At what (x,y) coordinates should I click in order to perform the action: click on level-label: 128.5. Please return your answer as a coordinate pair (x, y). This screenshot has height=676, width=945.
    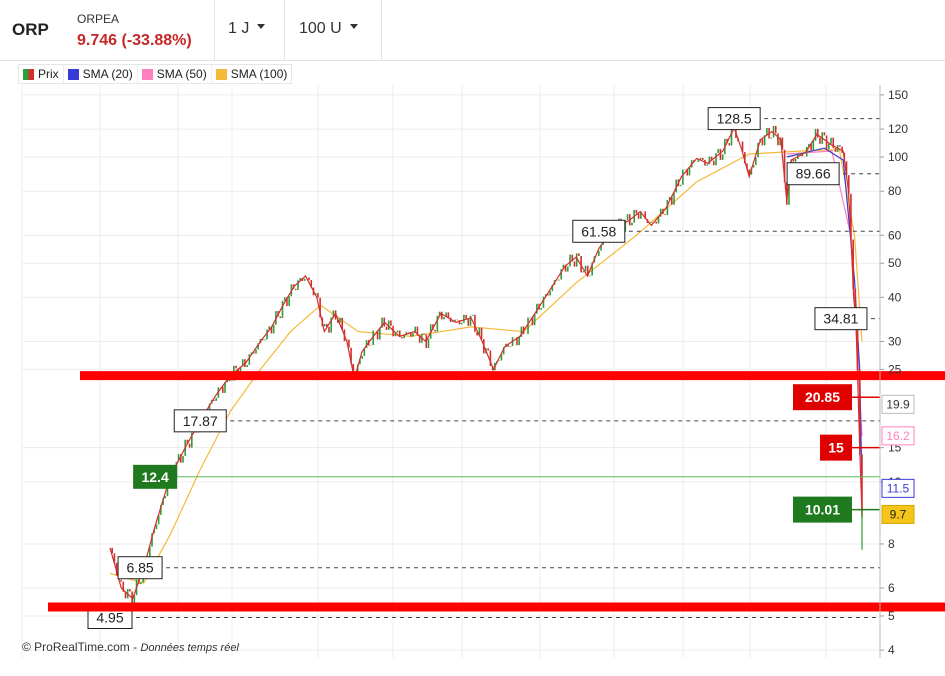
    Looking at the image, I should click on (734, 119).